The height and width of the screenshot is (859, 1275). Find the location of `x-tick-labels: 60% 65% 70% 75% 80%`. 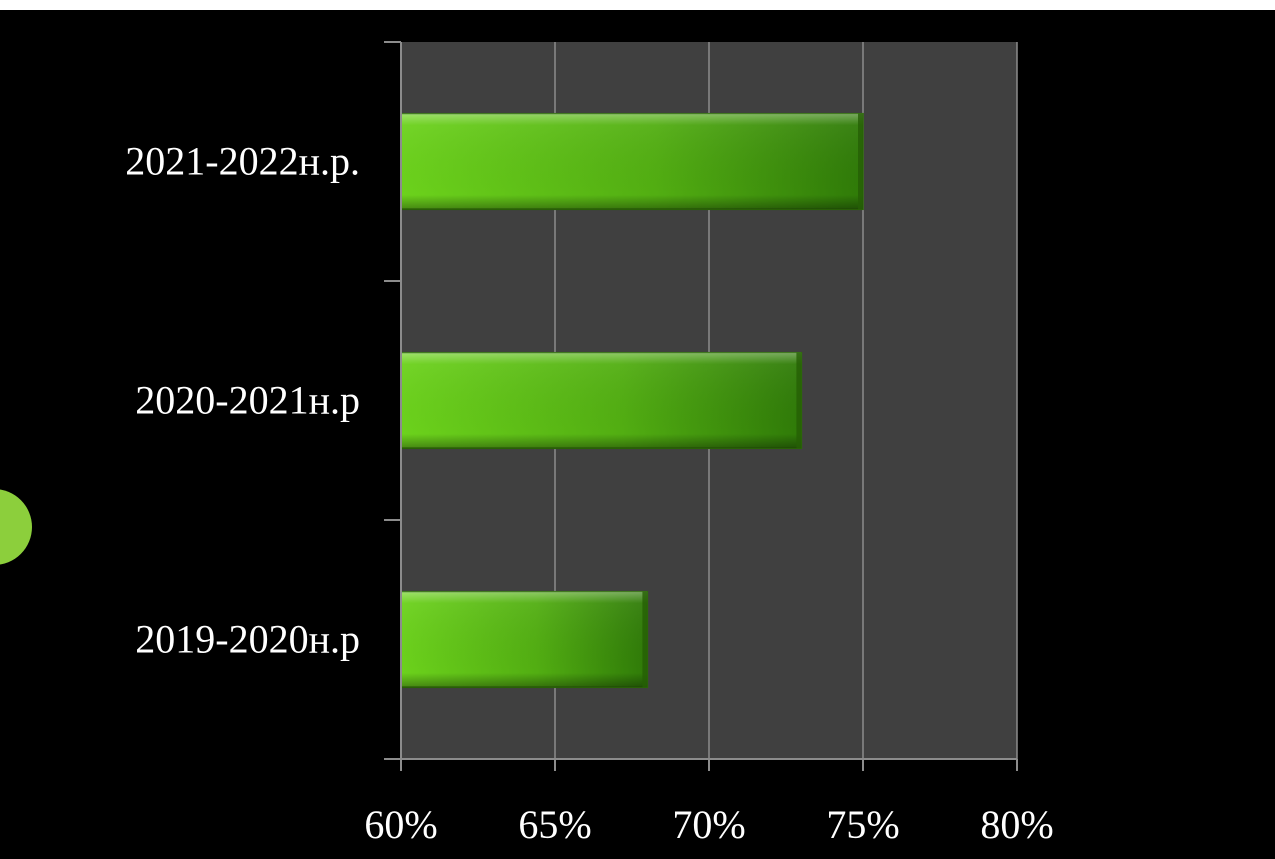

x-tick-labels: 60% 65% 70% 75% 80% is located at coordinates (708, 824).